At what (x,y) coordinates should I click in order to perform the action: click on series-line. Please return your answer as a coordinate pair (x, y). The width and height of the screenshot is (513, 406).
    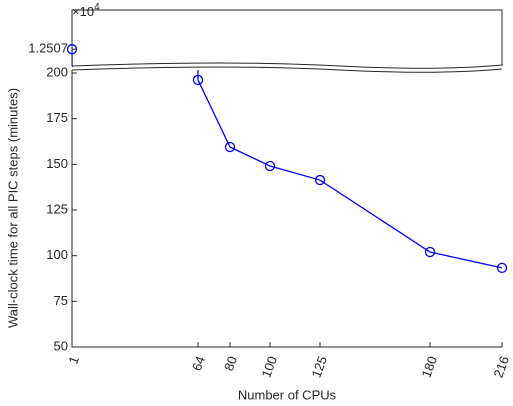
    Looking at the image, I should click on (72, 58).